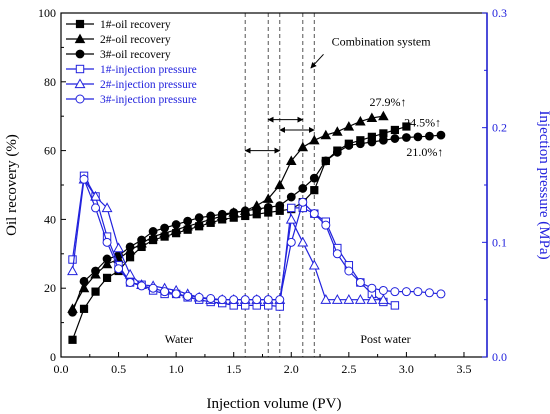  Describe the element at coordinates (135, 40) in the screenshot. I see `legend-label: 2#-oil recovery` at that location.